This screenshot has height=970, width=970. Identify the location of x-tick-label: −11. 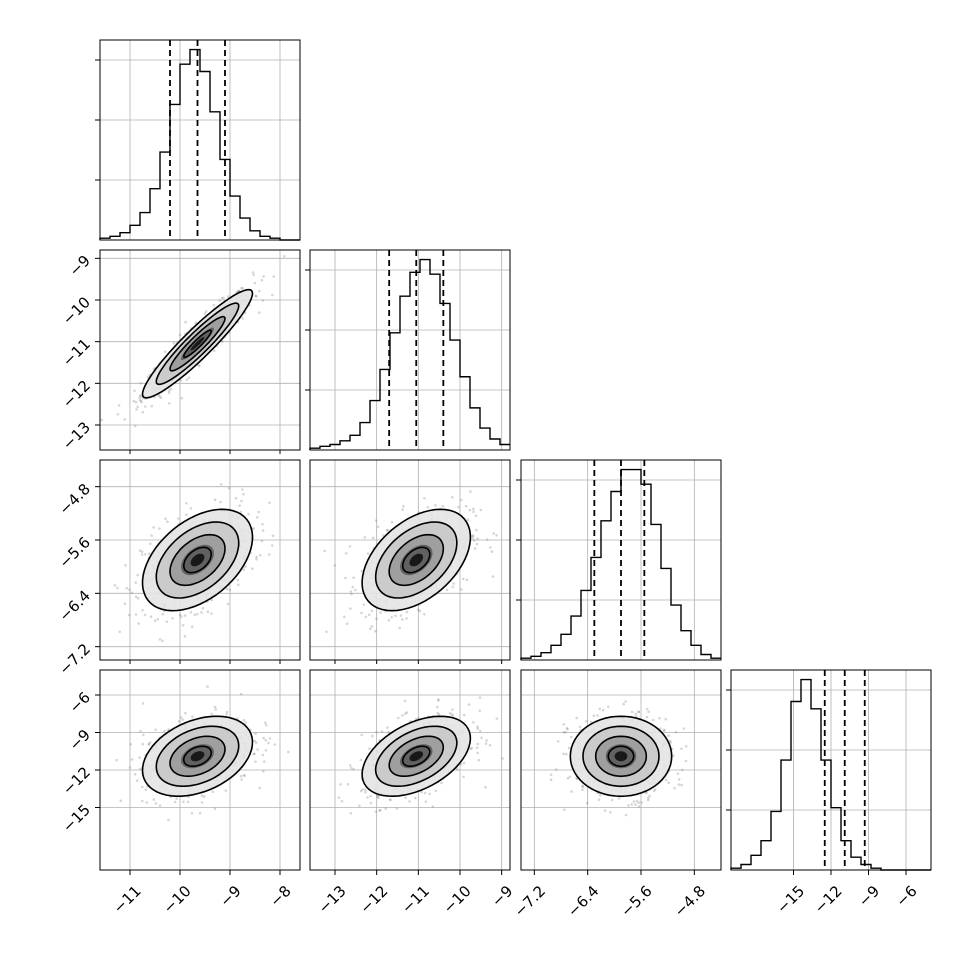
(127, 899).